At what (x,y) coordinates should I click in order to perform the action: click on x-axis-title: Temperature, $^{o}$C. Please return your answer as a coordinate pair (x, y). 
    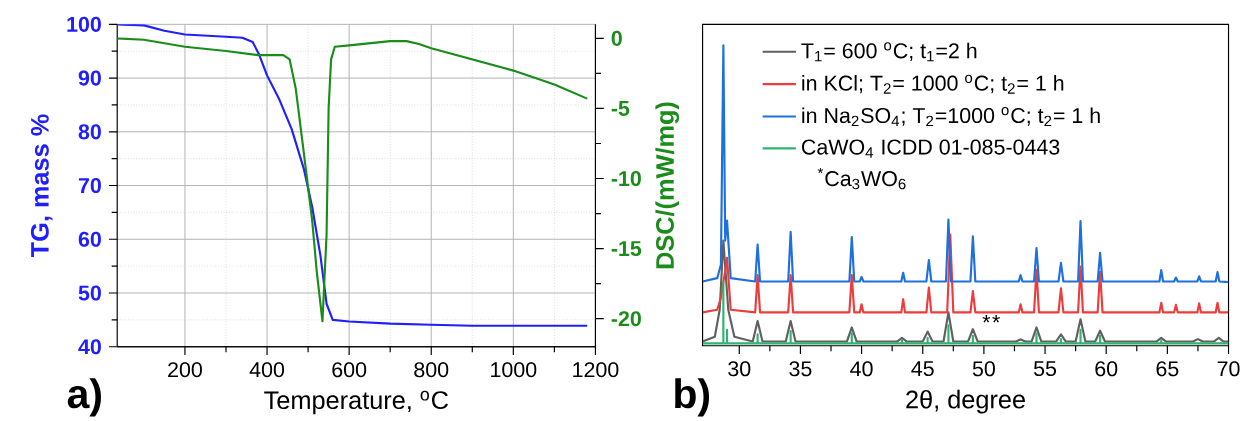
    Looking at the image, I should click on (356, 402).